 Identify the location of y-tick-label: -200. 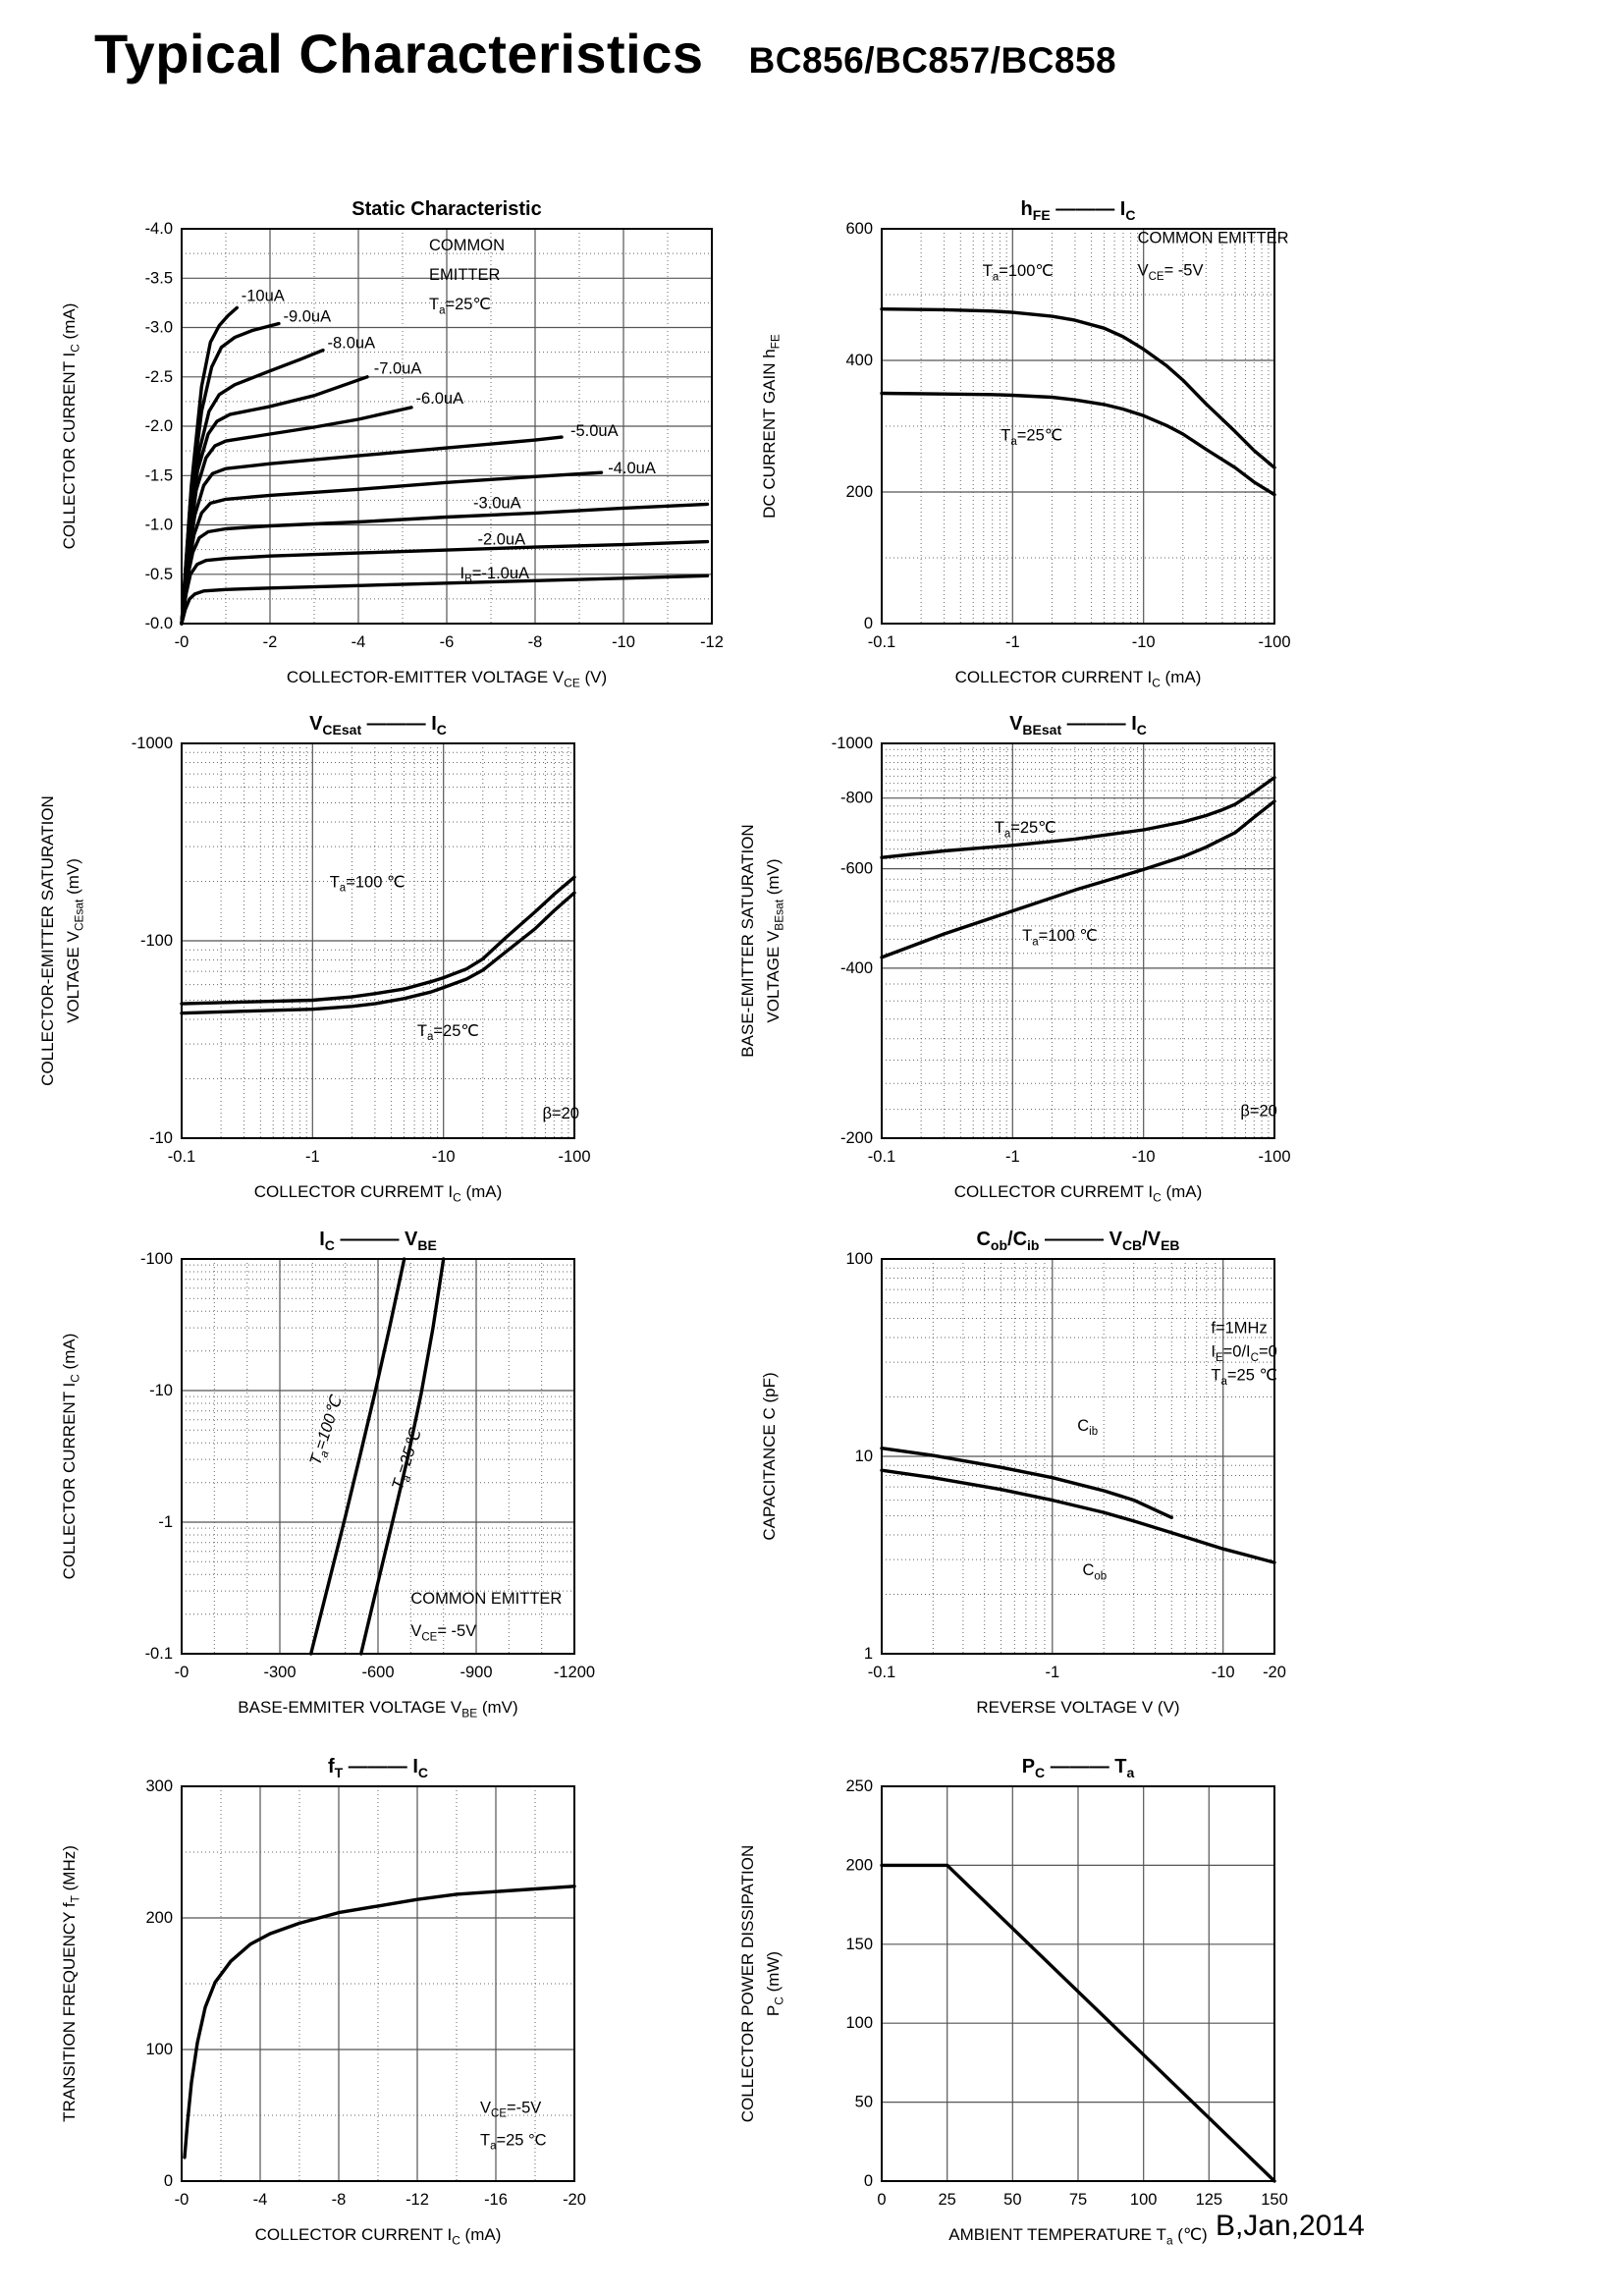
(856, 1138).